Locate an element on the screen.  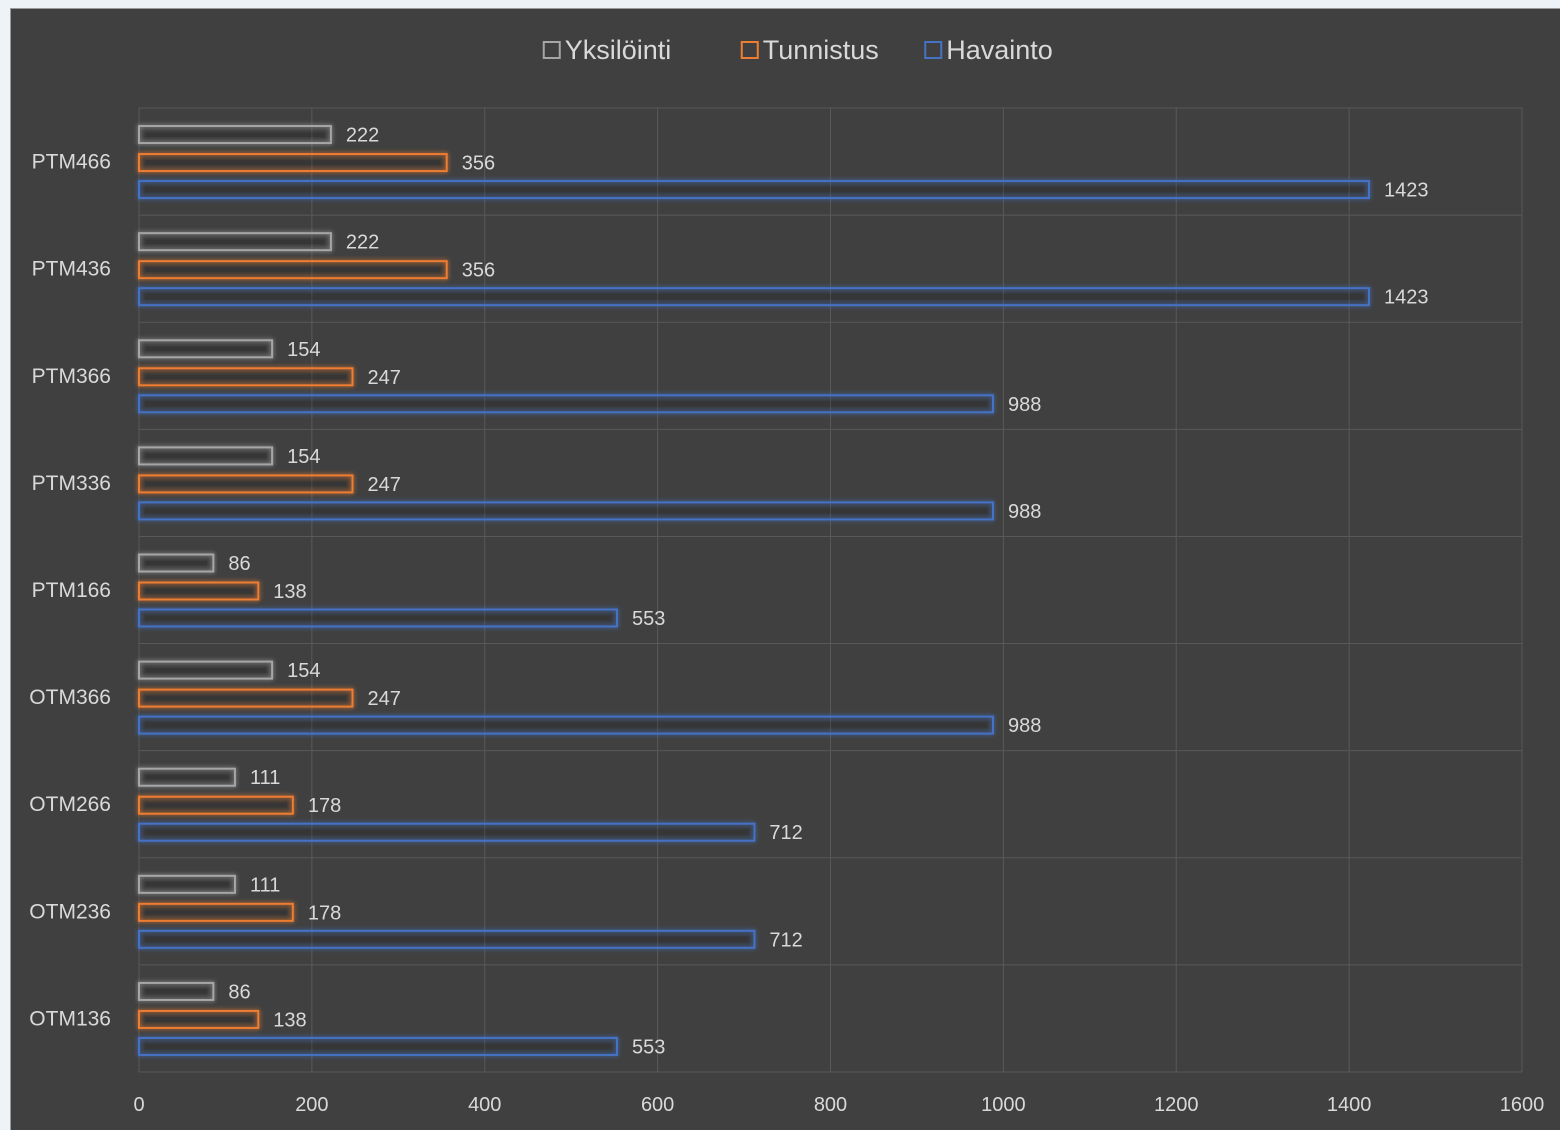
legend-label: Yksilöinti is located at coordinates (618, 50).